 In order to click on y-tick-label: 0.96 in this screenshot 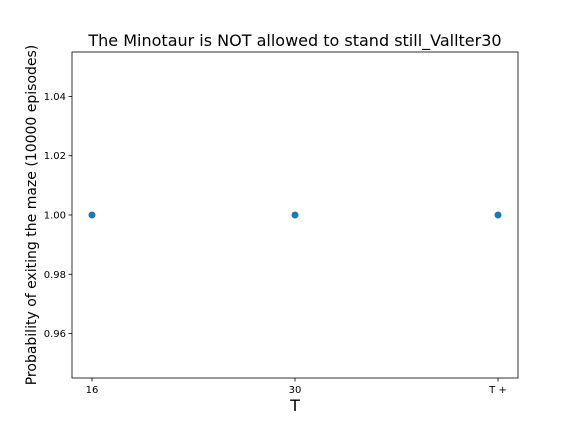, I will do `click(55, 334)`.